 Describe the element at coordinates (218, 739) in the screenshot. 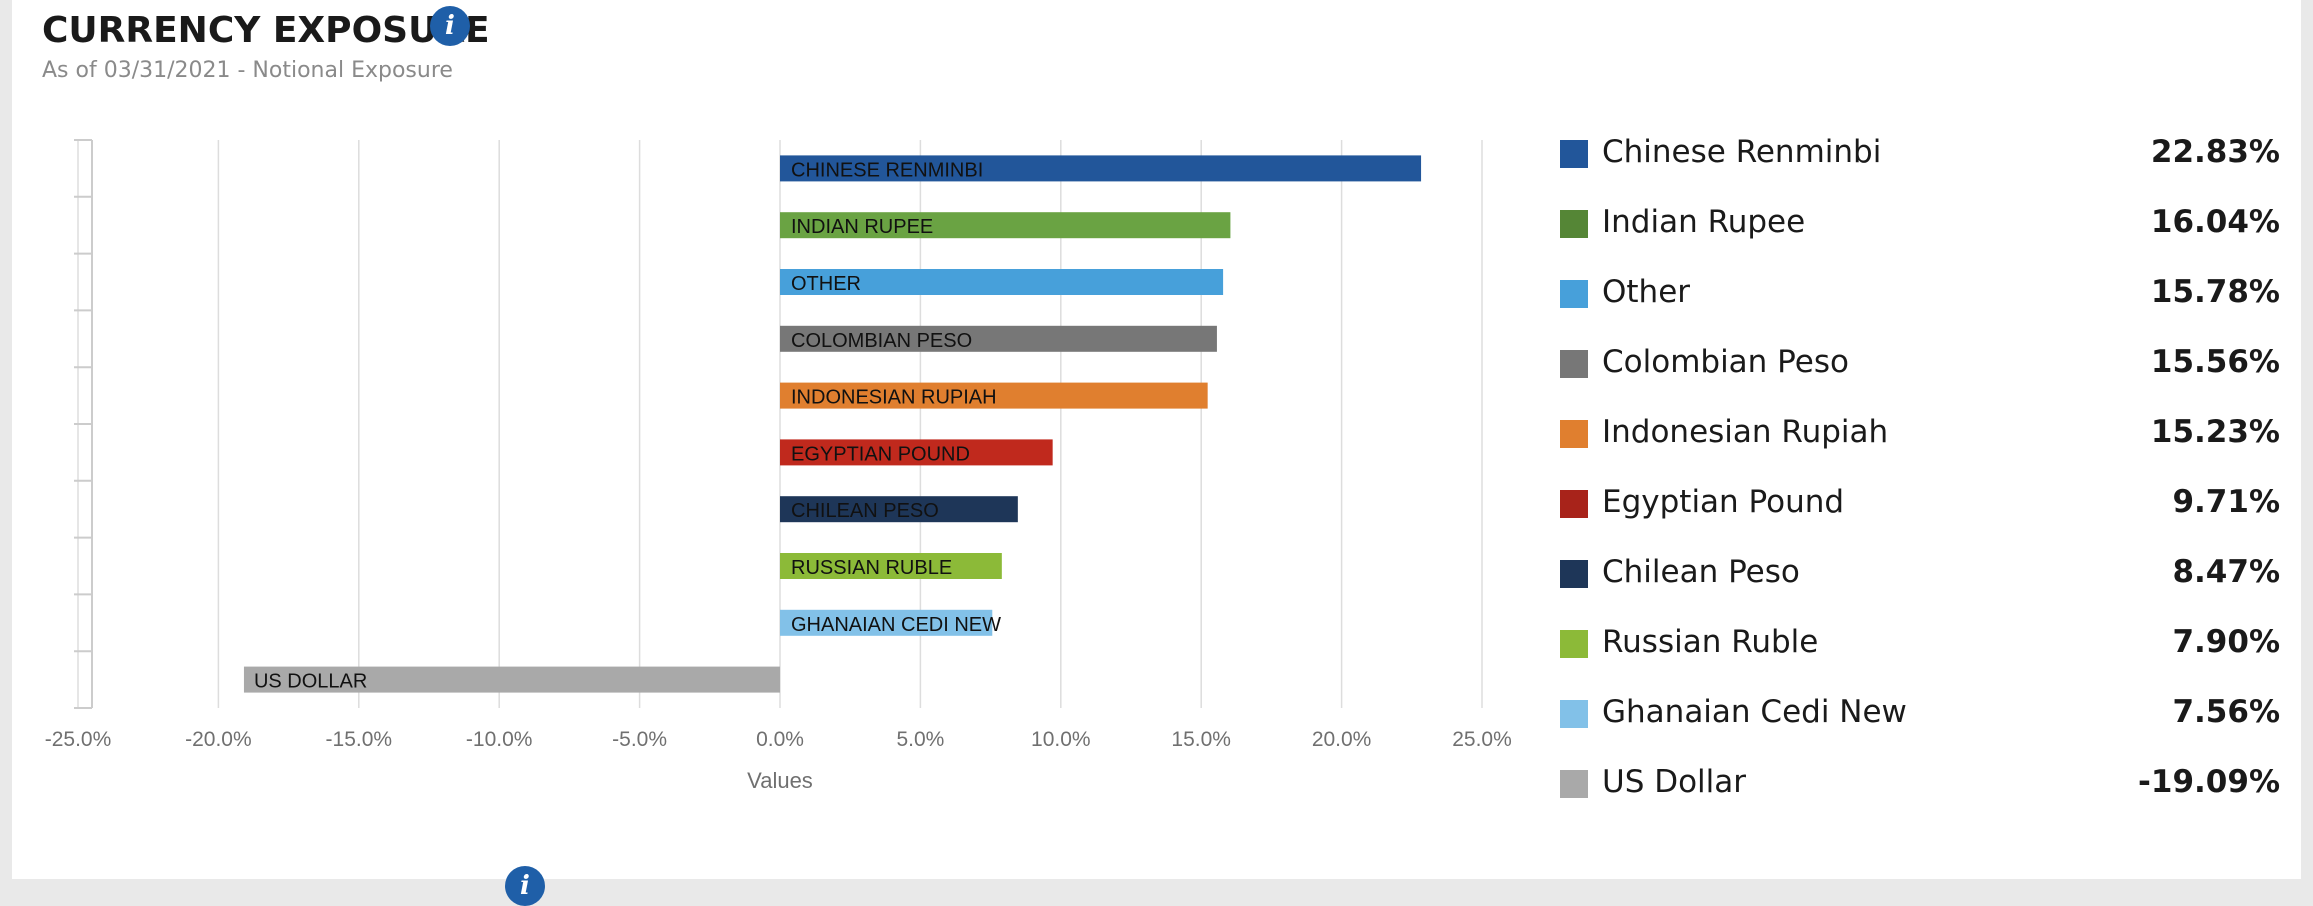

I see `x-tick-label: -20.0%` at that location.